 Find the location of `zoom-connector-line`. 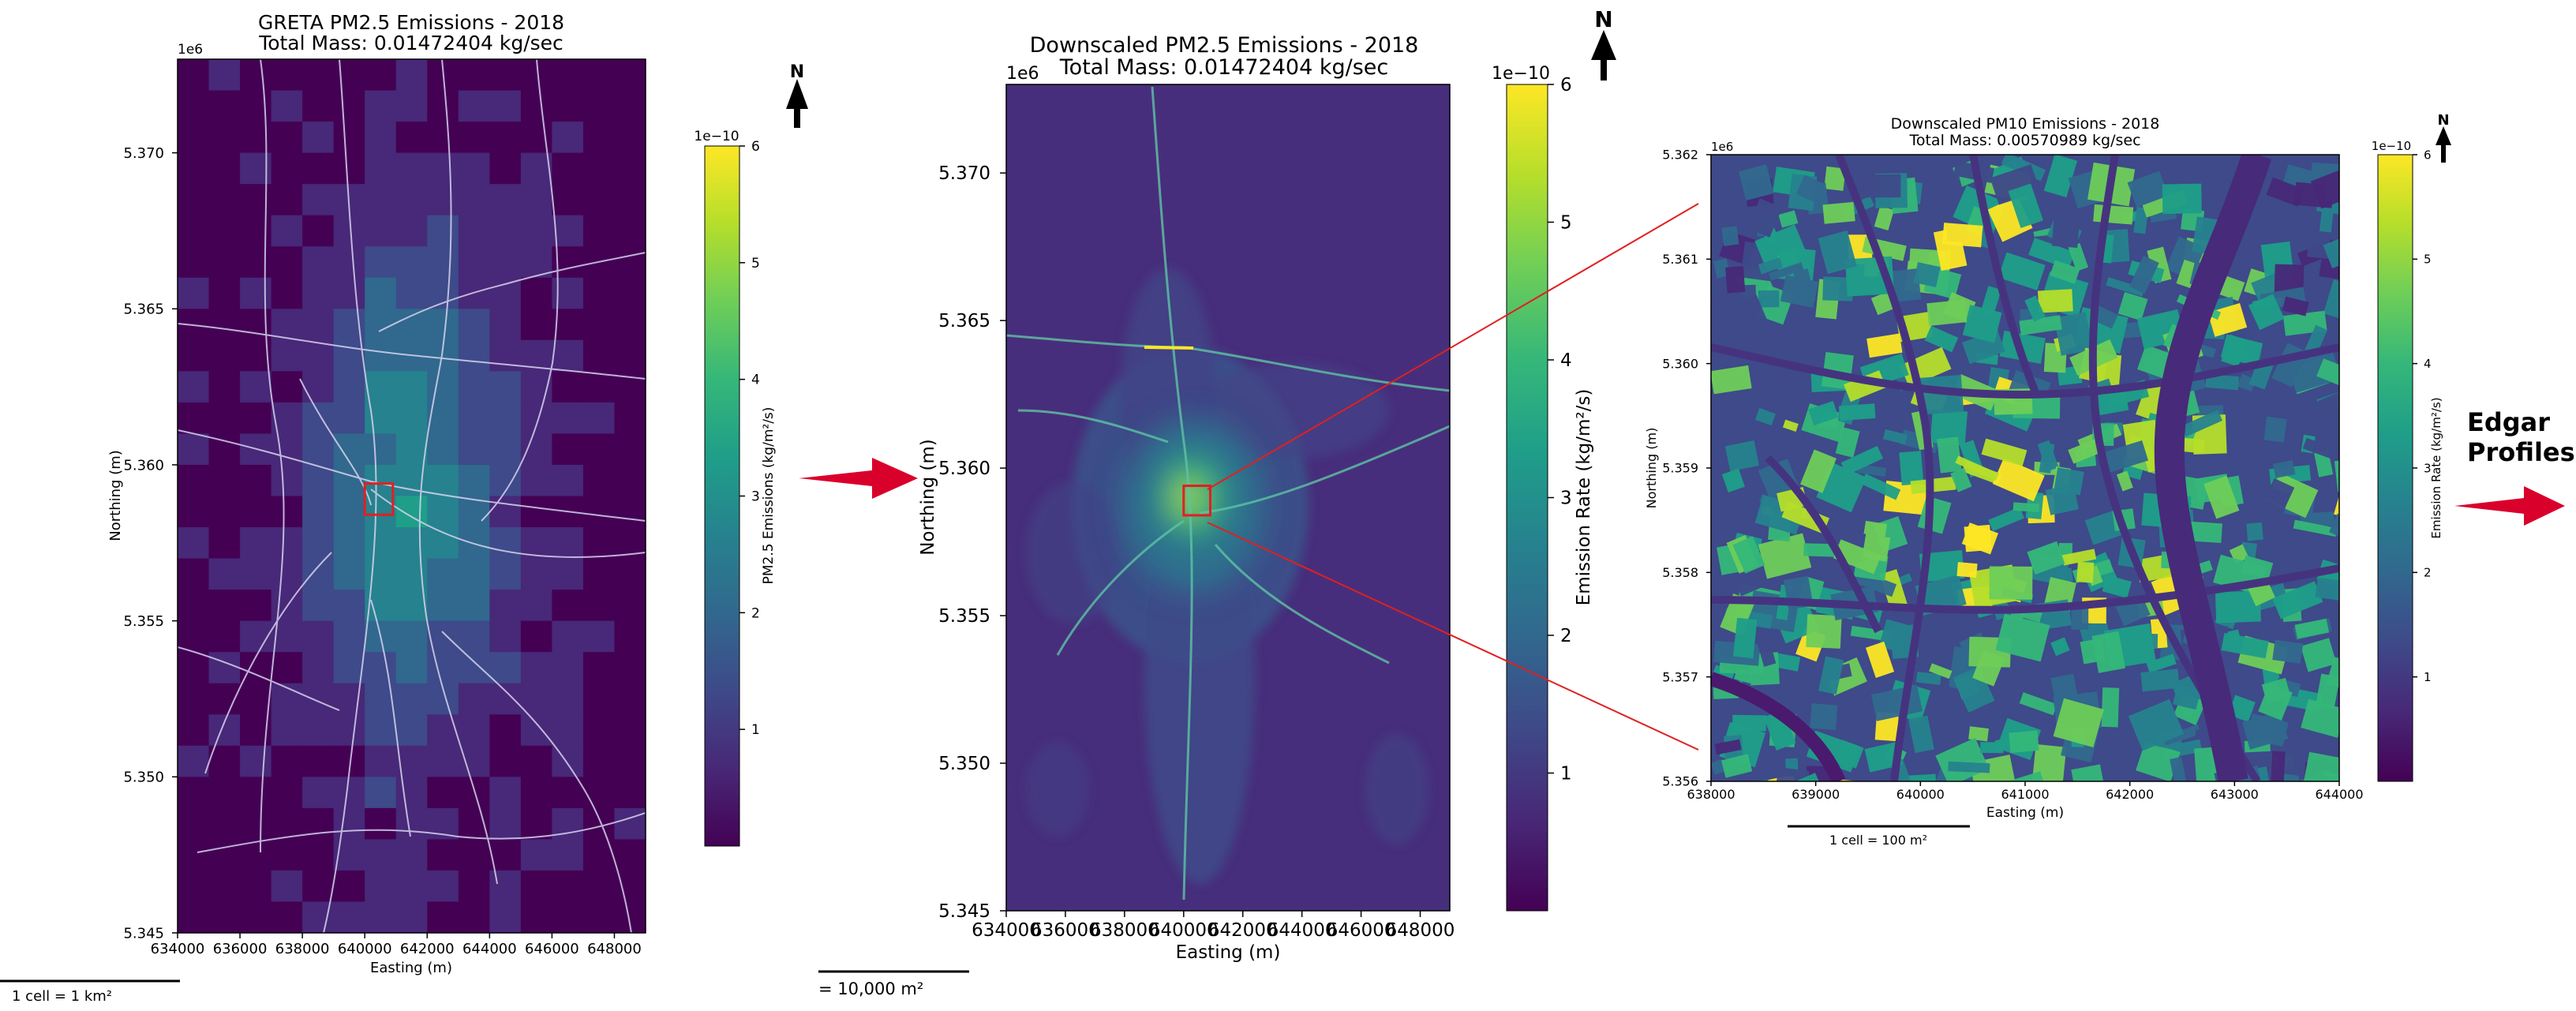

zoom-connector-line is located at coordinates (1453, 346).